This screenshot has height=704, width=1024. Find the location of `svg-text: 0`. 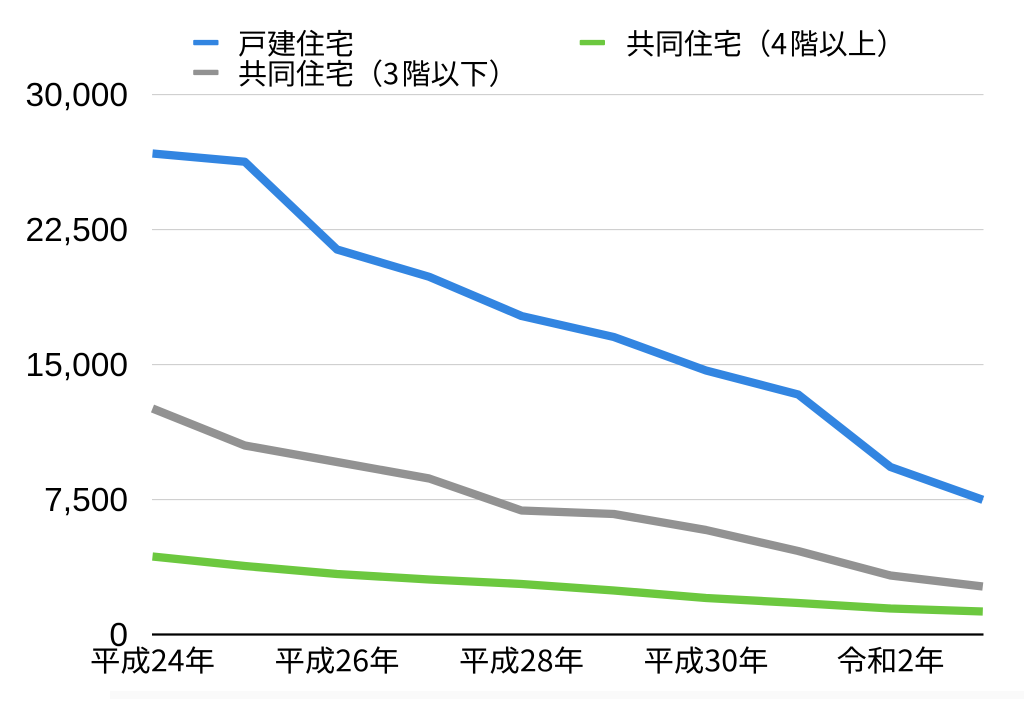

svg-text: 0 is located at coordinates (118, 635).